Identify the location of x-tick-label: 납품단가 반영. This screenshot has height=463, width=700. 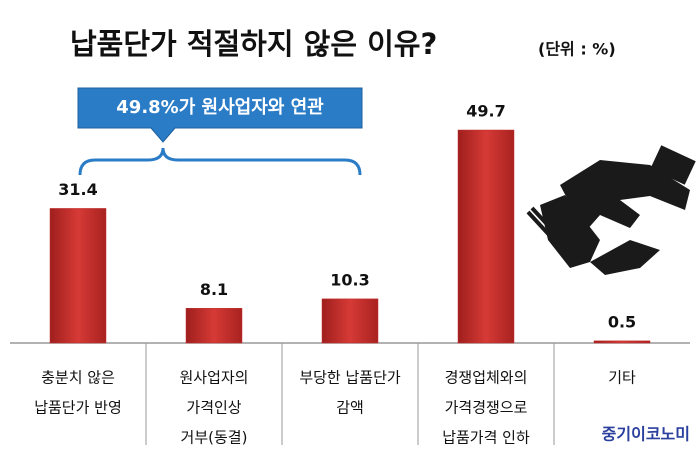
(78, 408).